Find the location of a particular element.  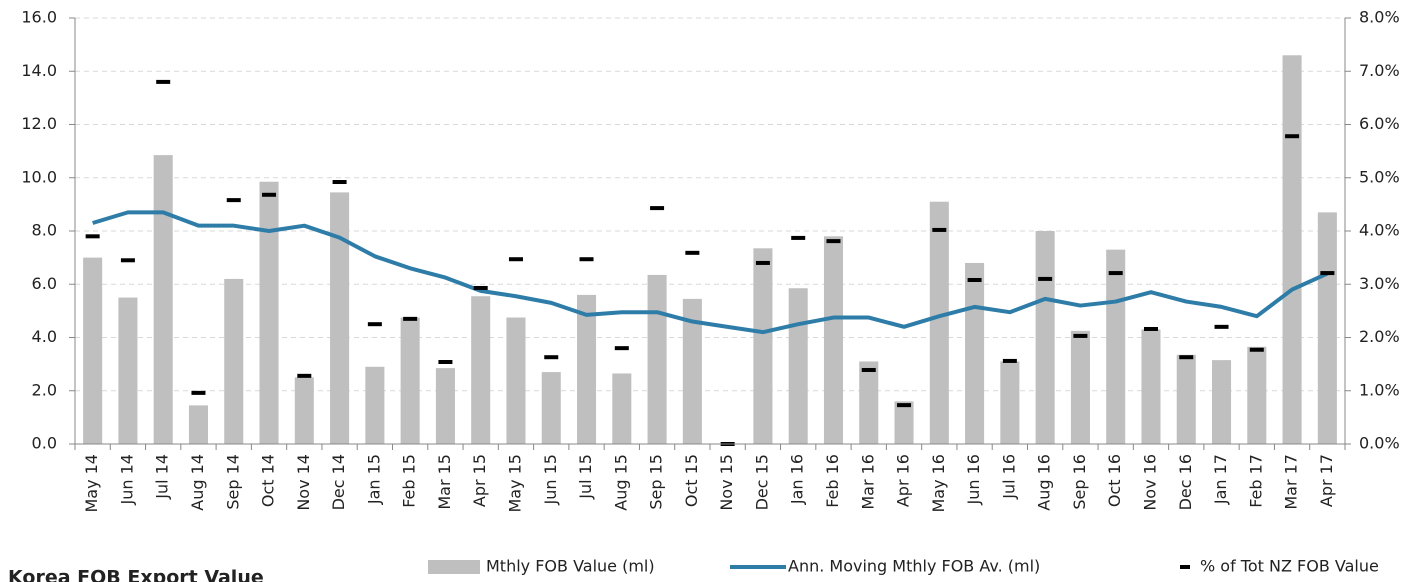

x-tick-label: Dec 15 is located at coordinates (761, 482).